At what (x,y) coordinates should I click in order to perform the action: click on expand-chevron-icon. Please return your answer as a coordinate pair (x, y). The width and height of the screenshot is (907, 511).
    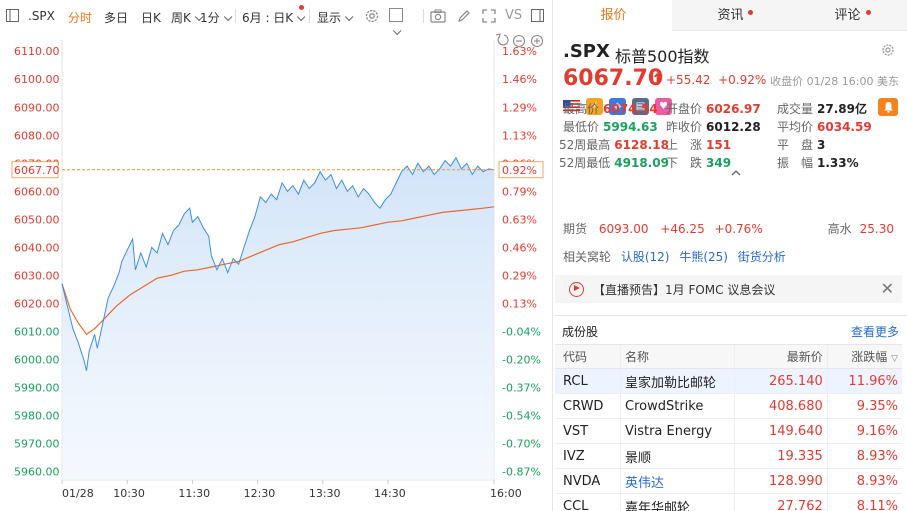
    Looking at the image, I should click on (736, 171).